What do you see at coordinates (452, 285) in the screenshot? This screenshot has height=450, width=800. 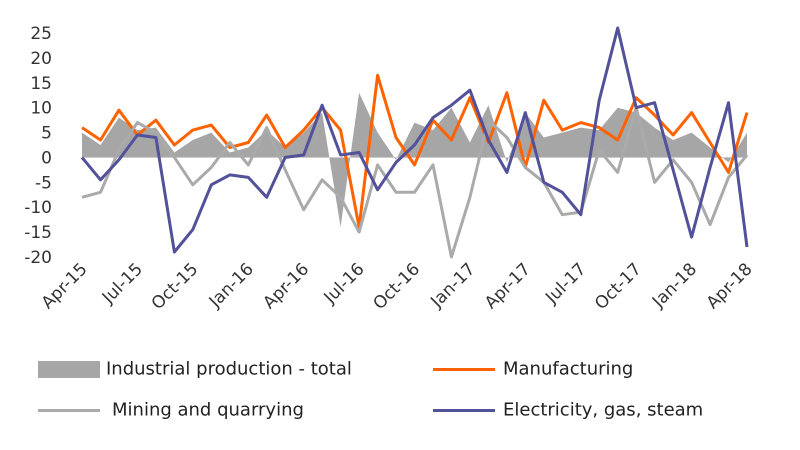 I see `x-tick-label: Jan-17` at bounding box center [452, 285].